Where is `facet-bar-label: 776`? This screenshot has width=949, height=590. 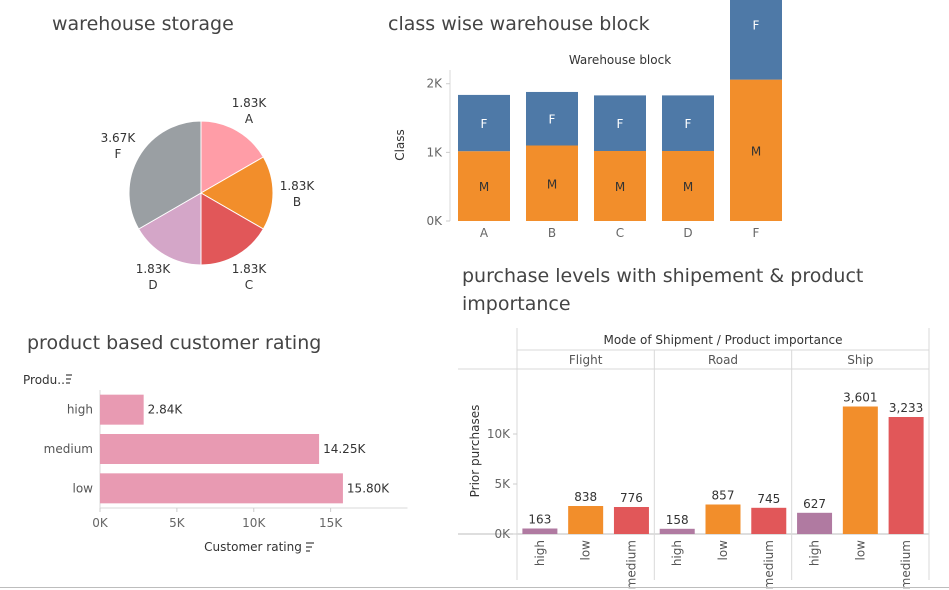 facet-bar-label: 776 is located at coordinates (631, 498).